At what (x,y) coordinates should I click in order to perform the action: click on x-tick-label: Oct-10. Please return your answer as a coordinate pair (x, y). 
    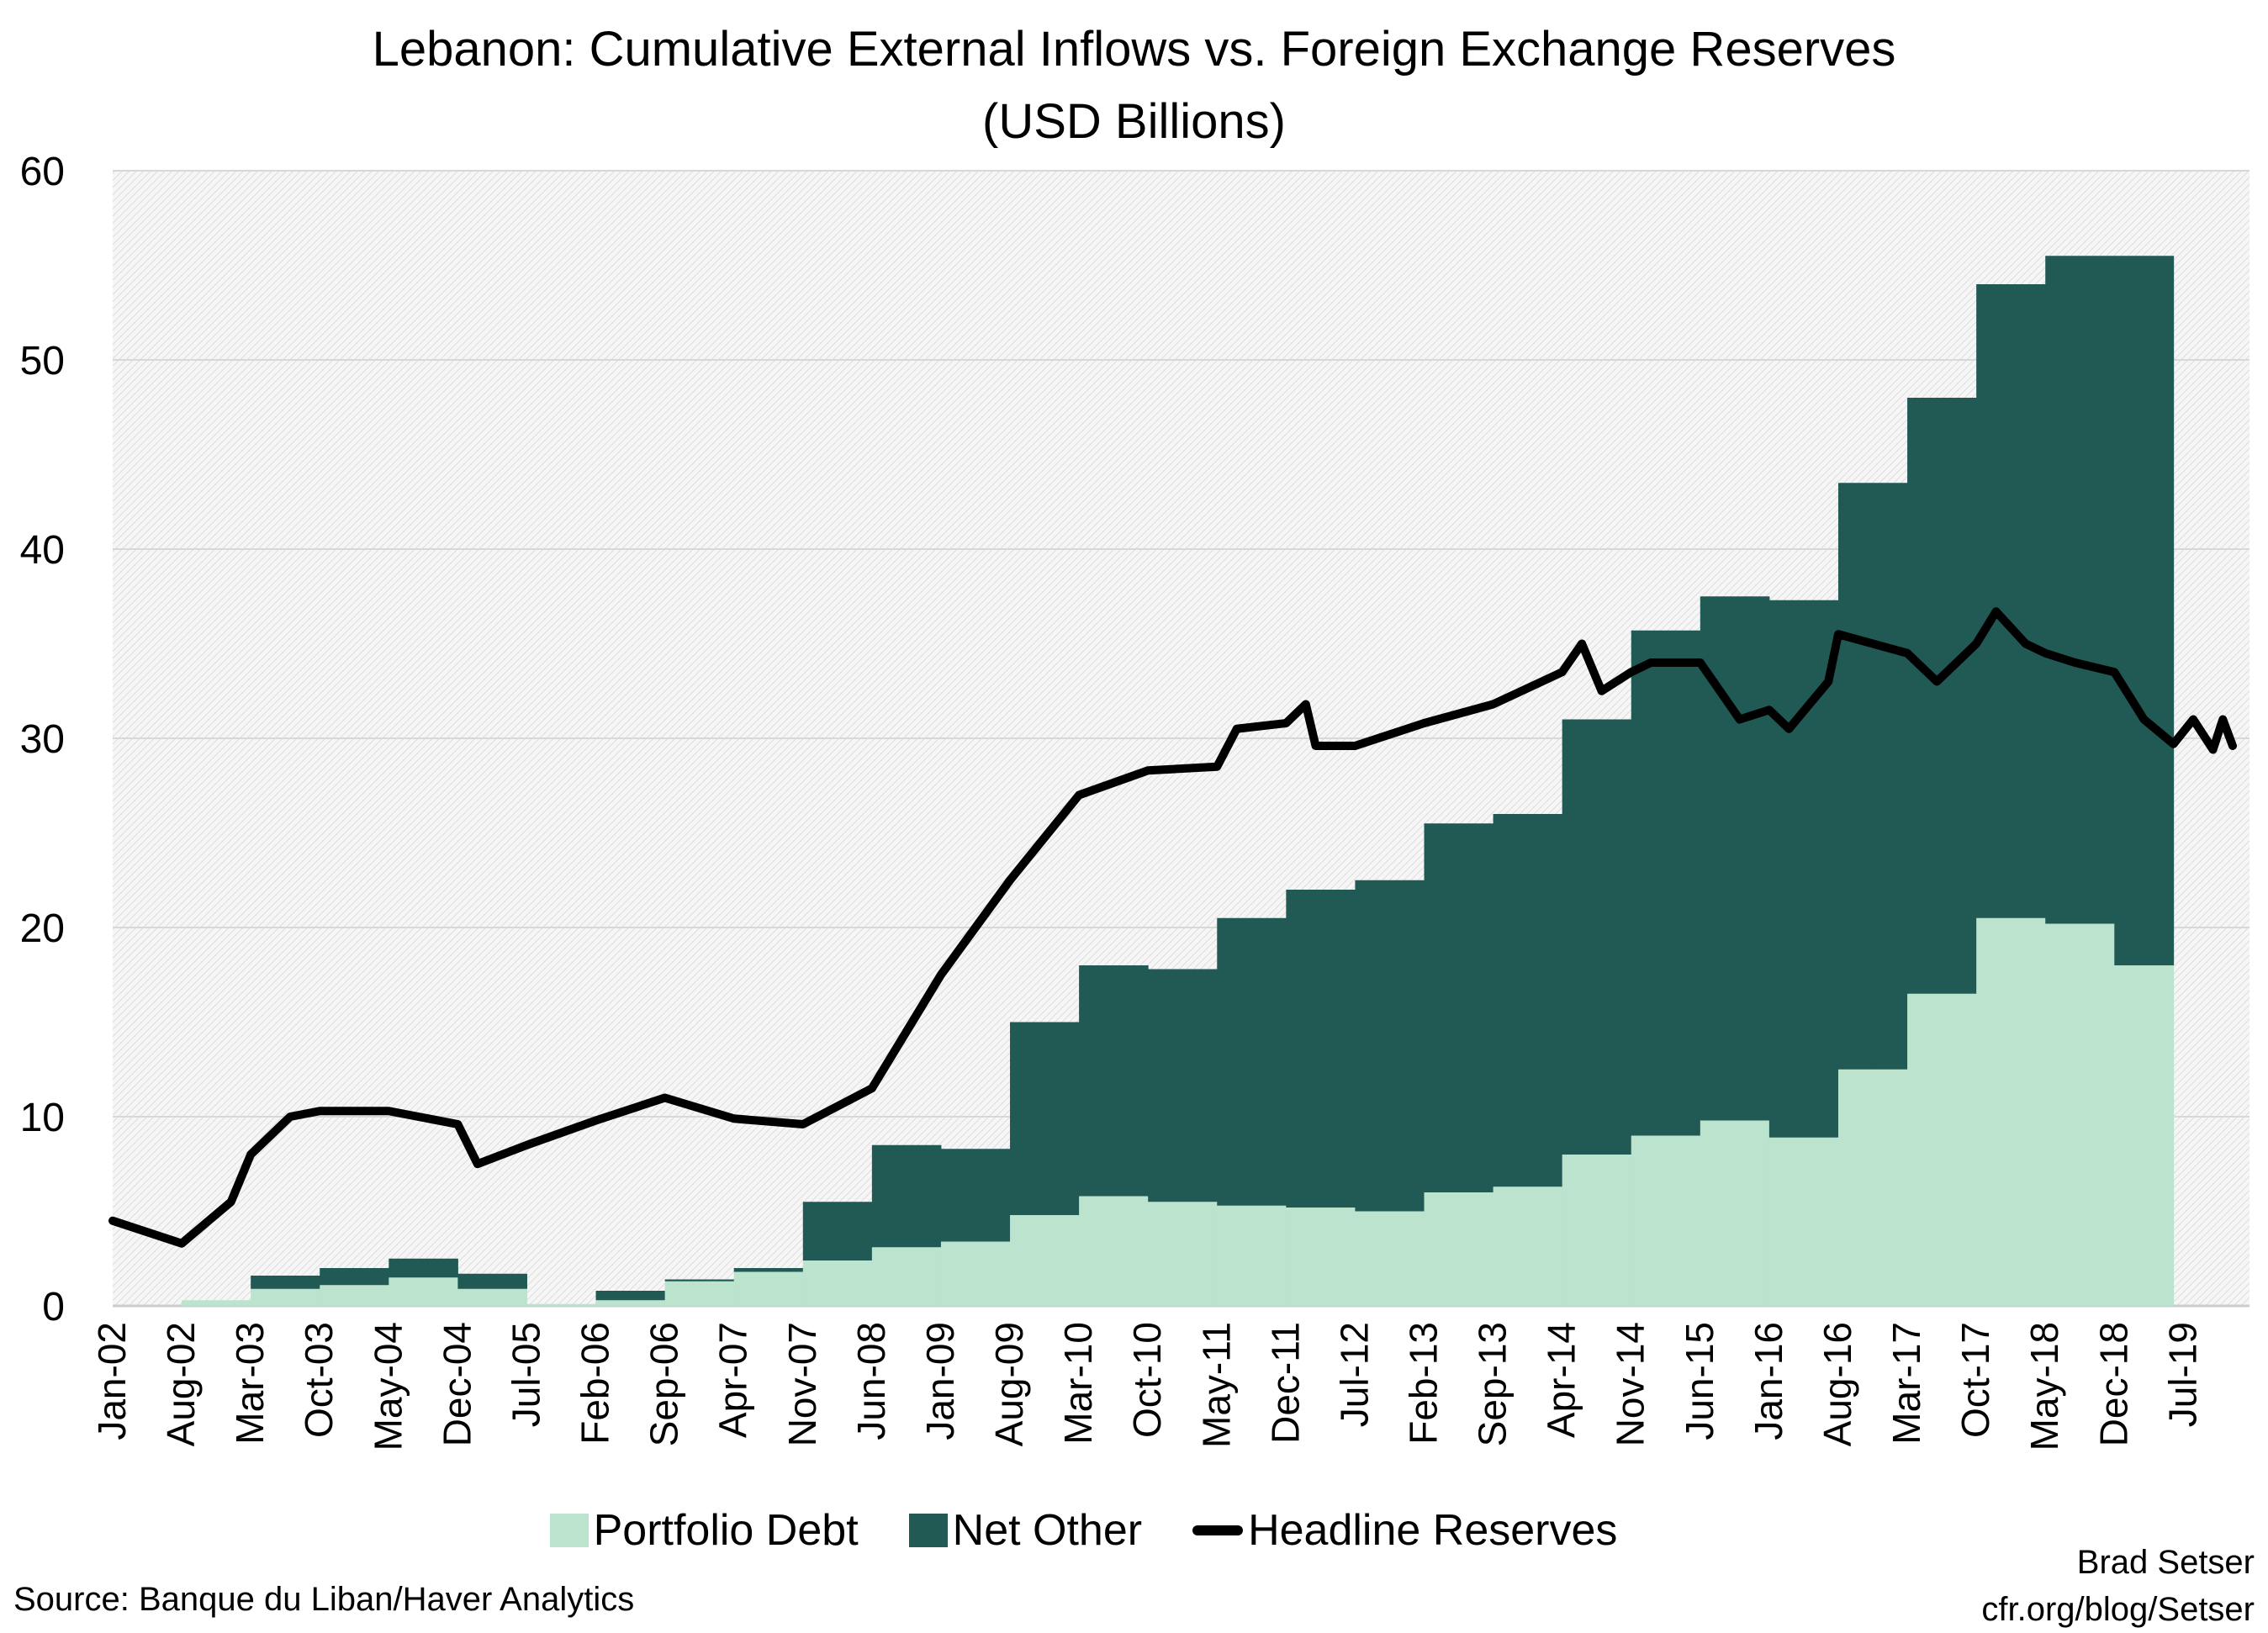
    Looking at the image, I should click on (1147, 1380).